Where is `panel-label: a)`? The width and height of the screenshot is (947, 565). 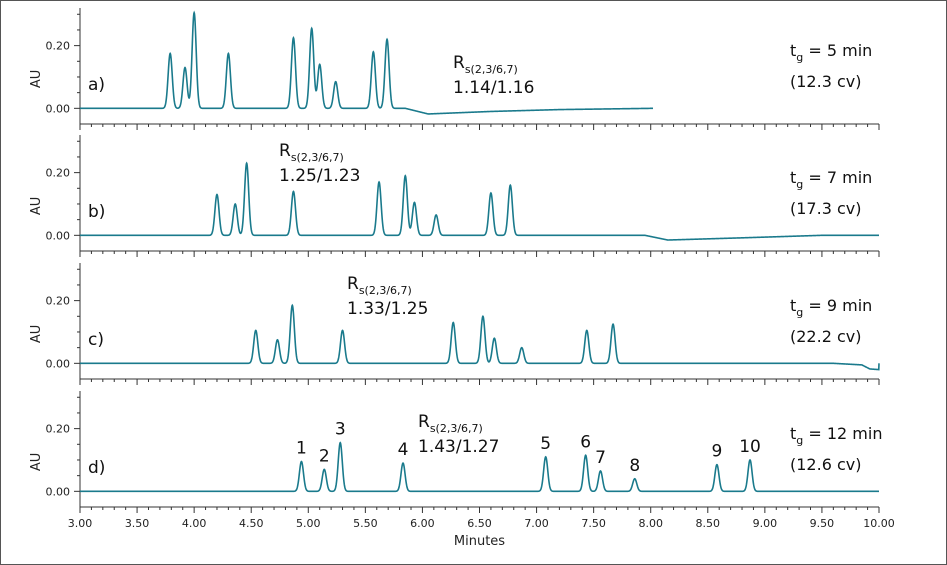
panel-label: a) is located at coordinates (96, 85).